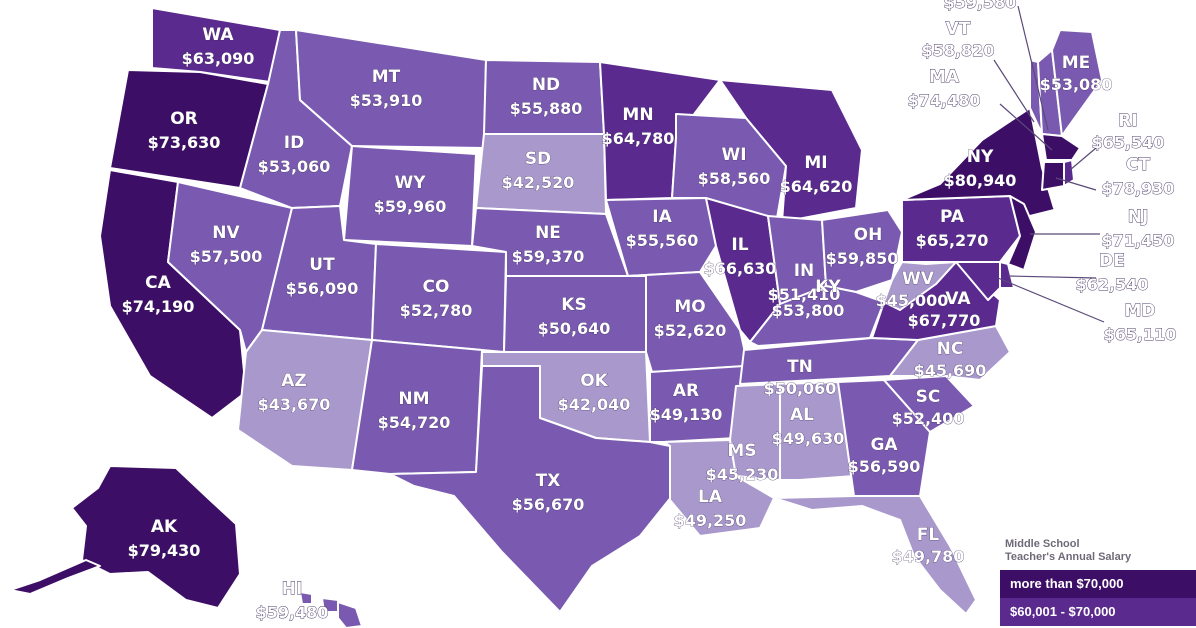  Describe the element at coordinates (321, 277) in the screenshot. I see `label-ut: UT $56,090` at that location.